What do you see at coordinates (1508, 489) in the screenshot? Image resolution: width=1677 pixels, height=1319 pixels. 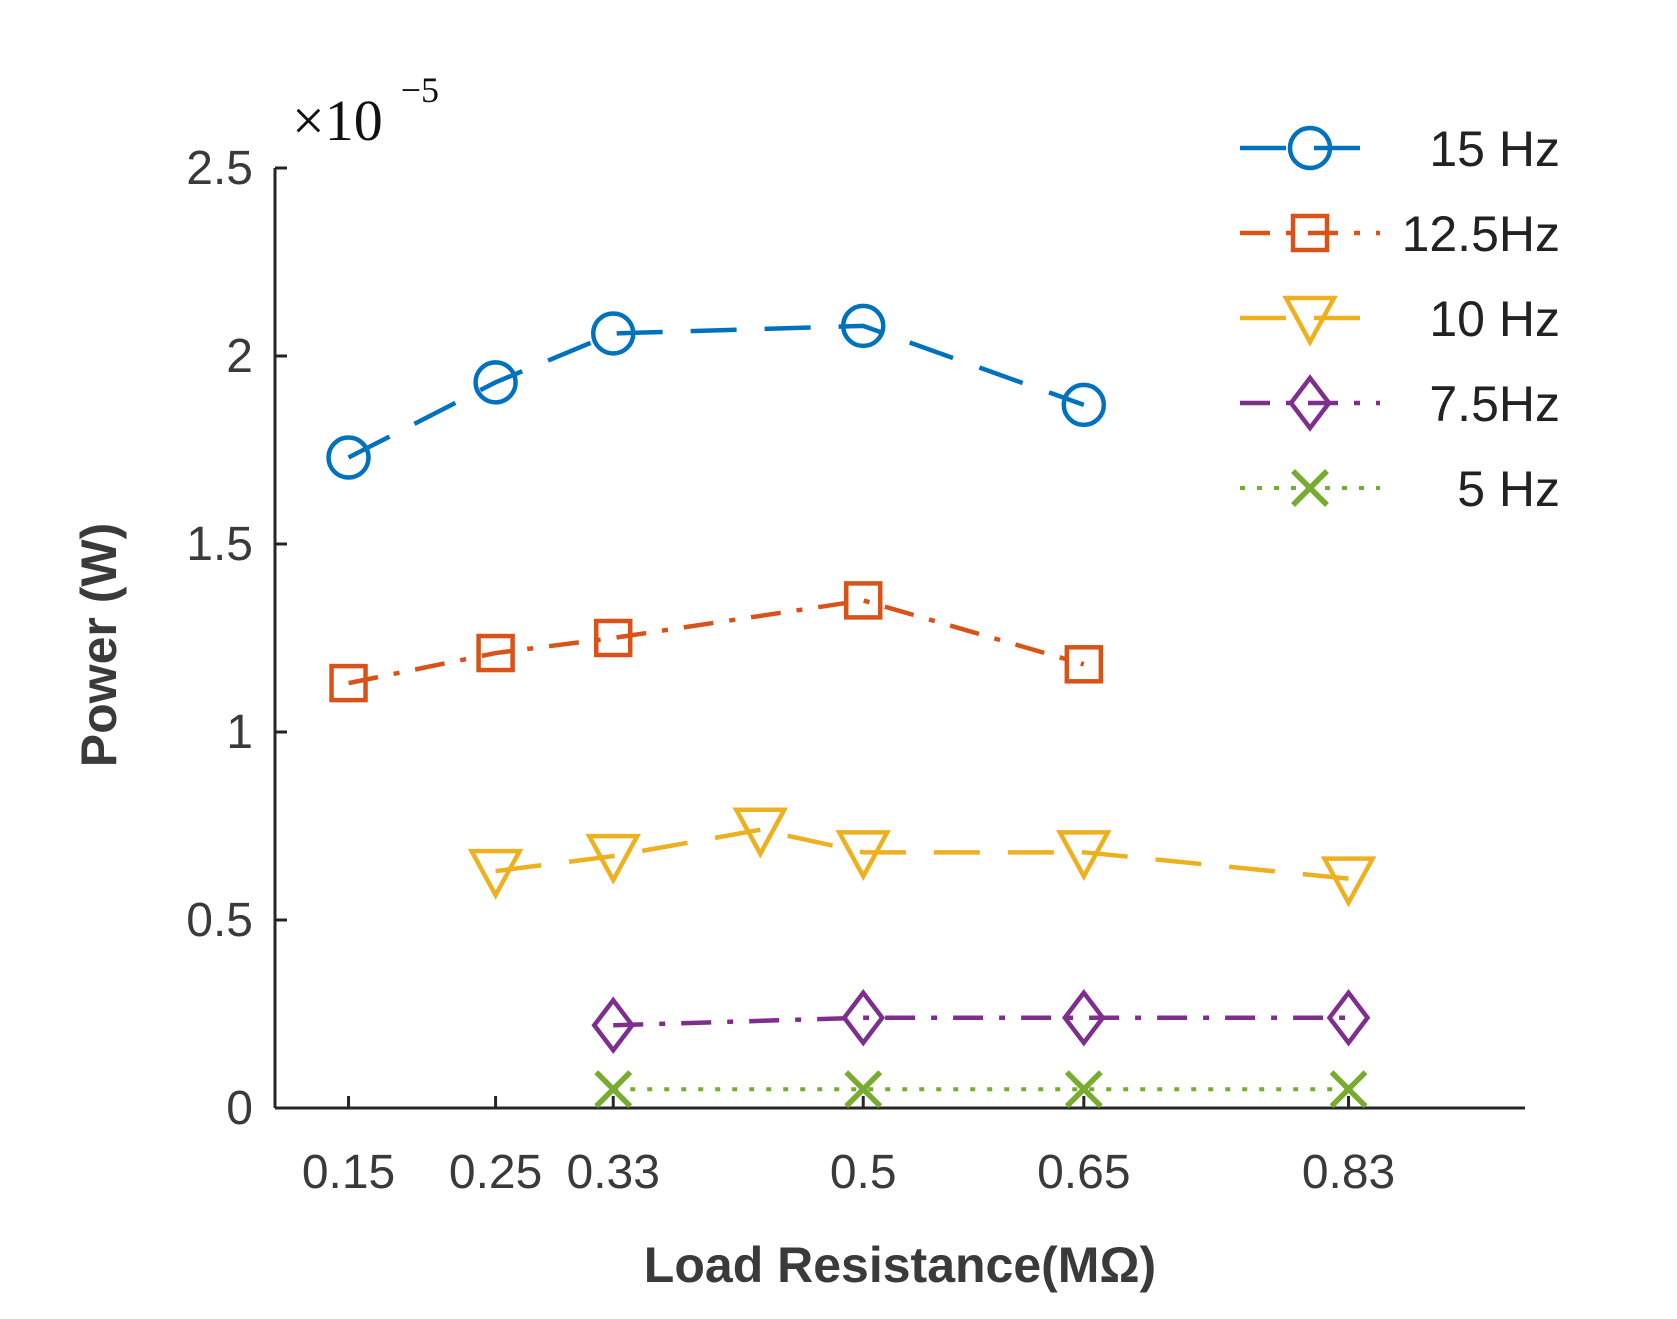 I see `legend-label: 5 Hz` at bounding box center [1508, 489].